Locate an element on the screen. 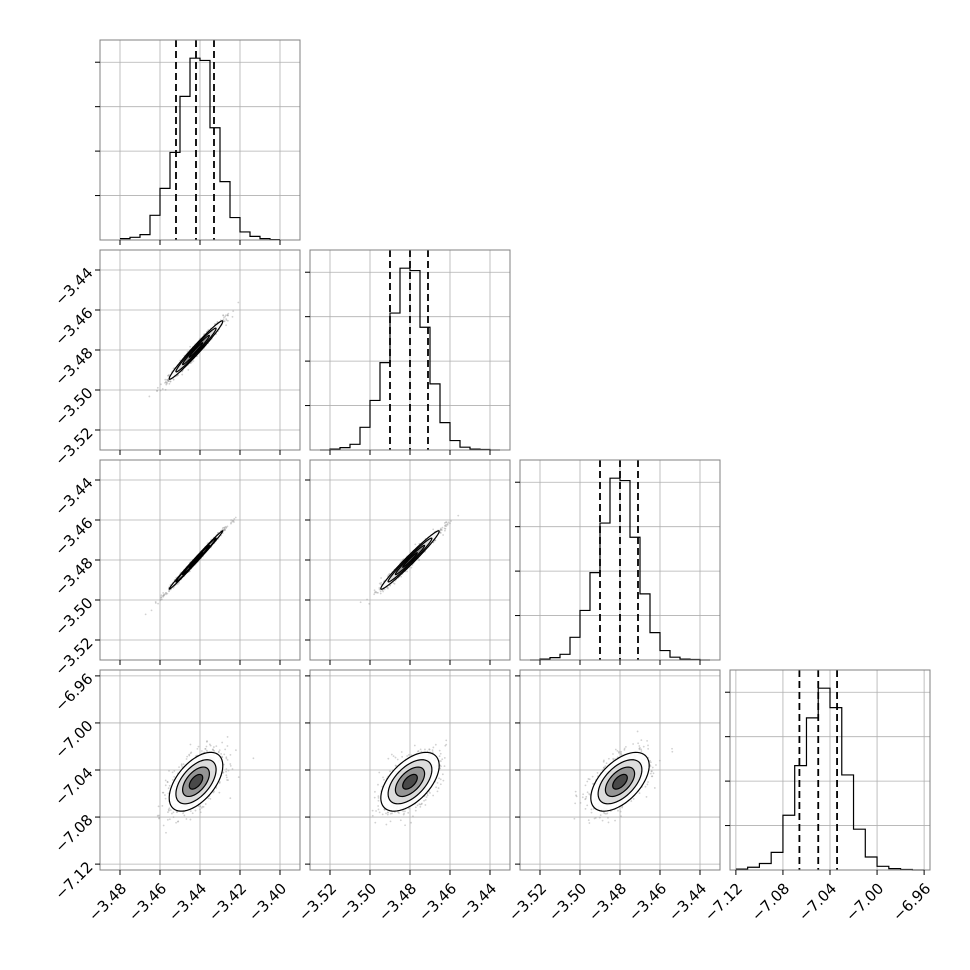  histogram-step is located at coordinates (620, 569).